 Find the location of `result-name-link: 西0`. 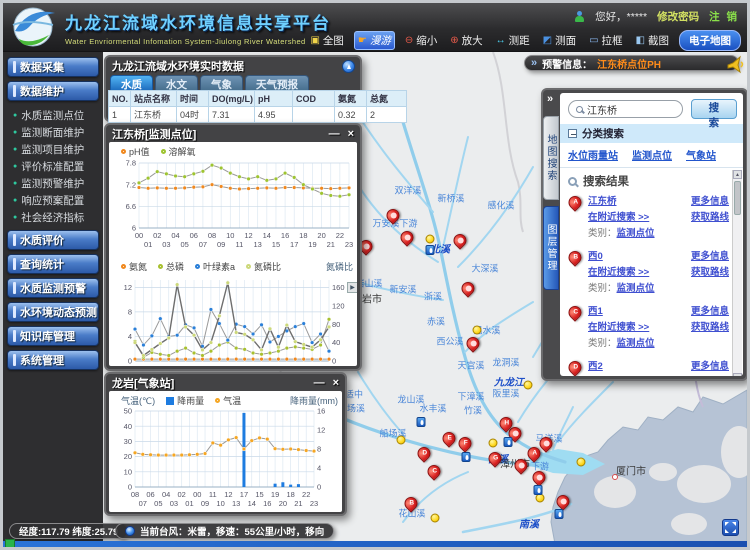

result-name-link: 西0 is located at coordinates (595, 256).